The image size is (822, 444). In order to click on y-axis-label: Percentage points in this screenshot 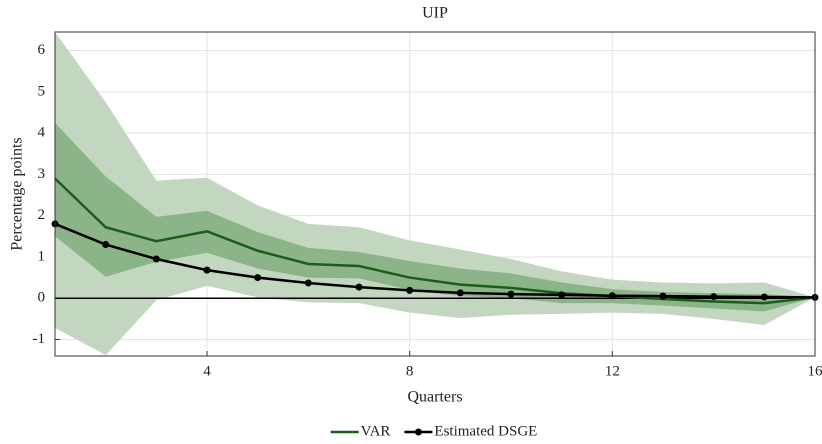, I will do `click(17, 193)`.